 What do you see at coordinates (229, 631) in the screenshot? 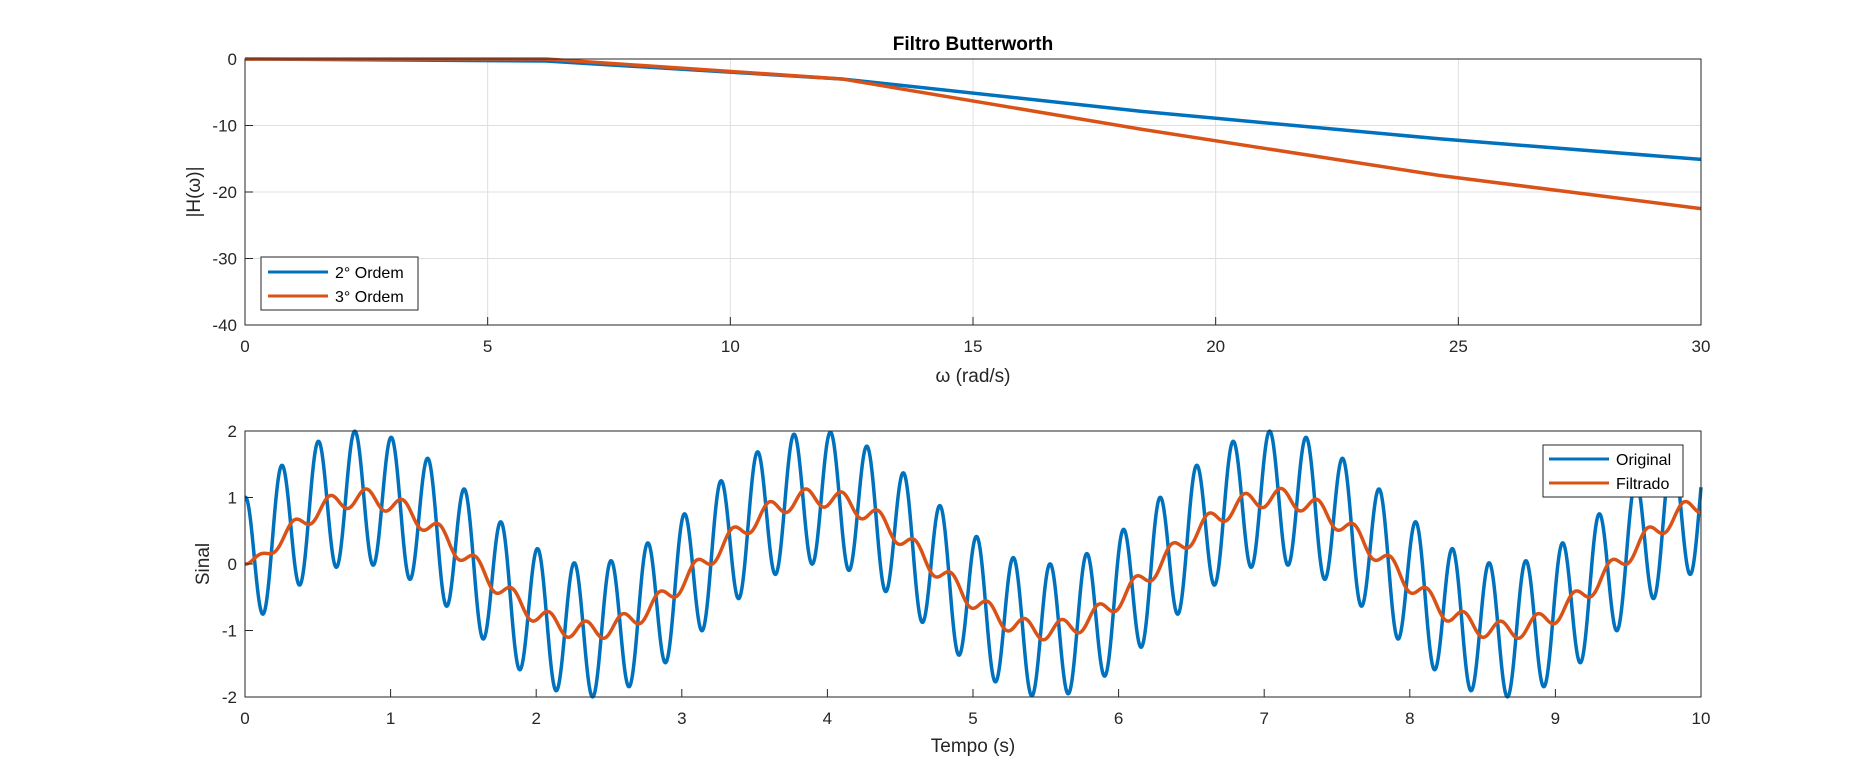
I see `y-tick-label: -1` at bounding box center [229, 631].